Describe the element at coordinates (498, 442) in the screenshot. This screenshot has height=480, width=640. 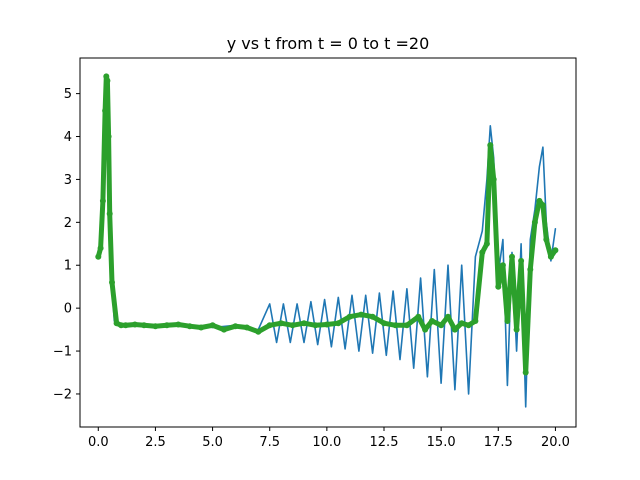
I see `x-tick-label: 17.5` at that location.